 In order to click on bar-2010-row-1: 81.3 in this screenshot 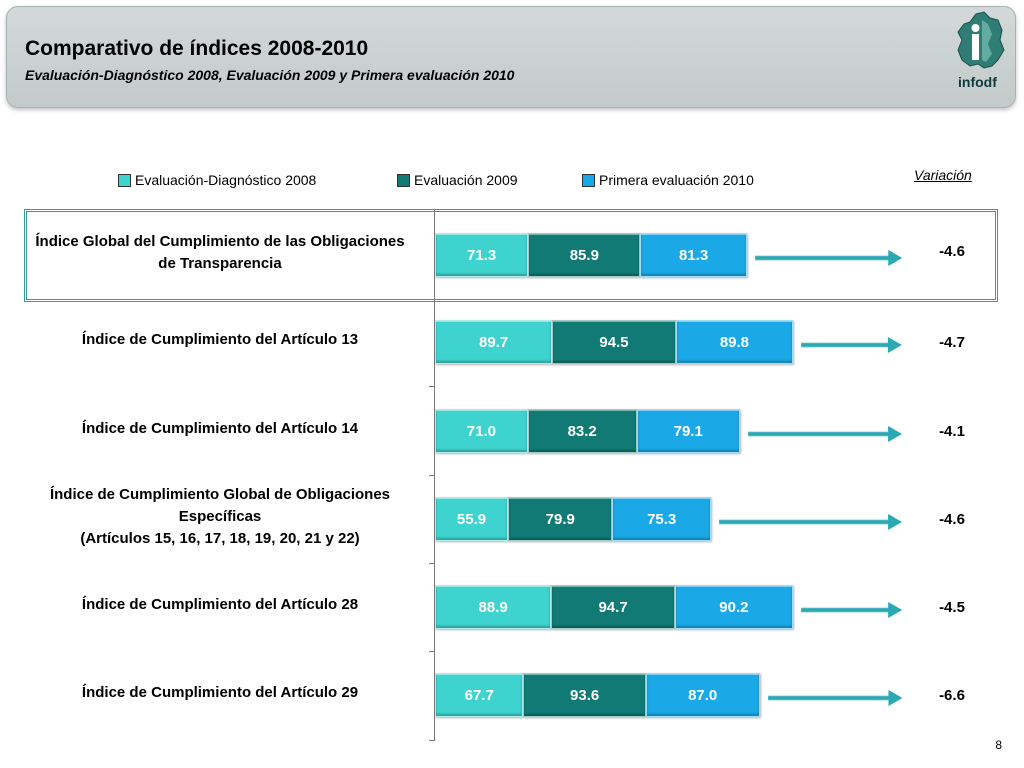, I will do `click(693, 255)`.